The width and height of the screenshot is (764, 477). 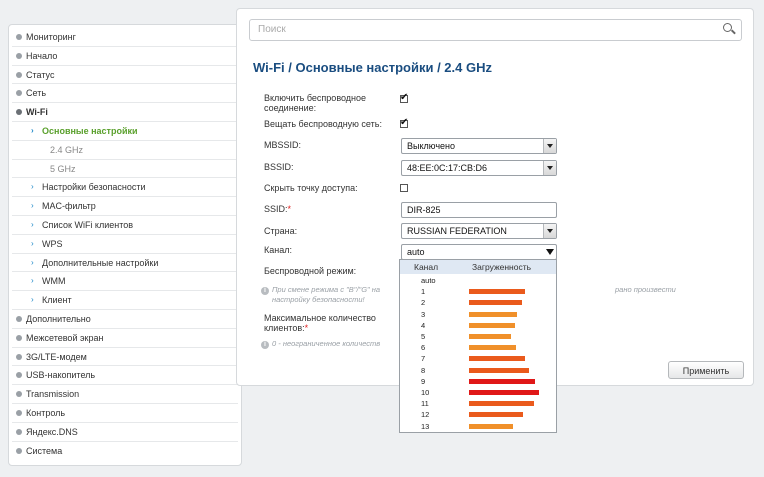 I want to click on channel-number: 11, so click(x=425, y=404).